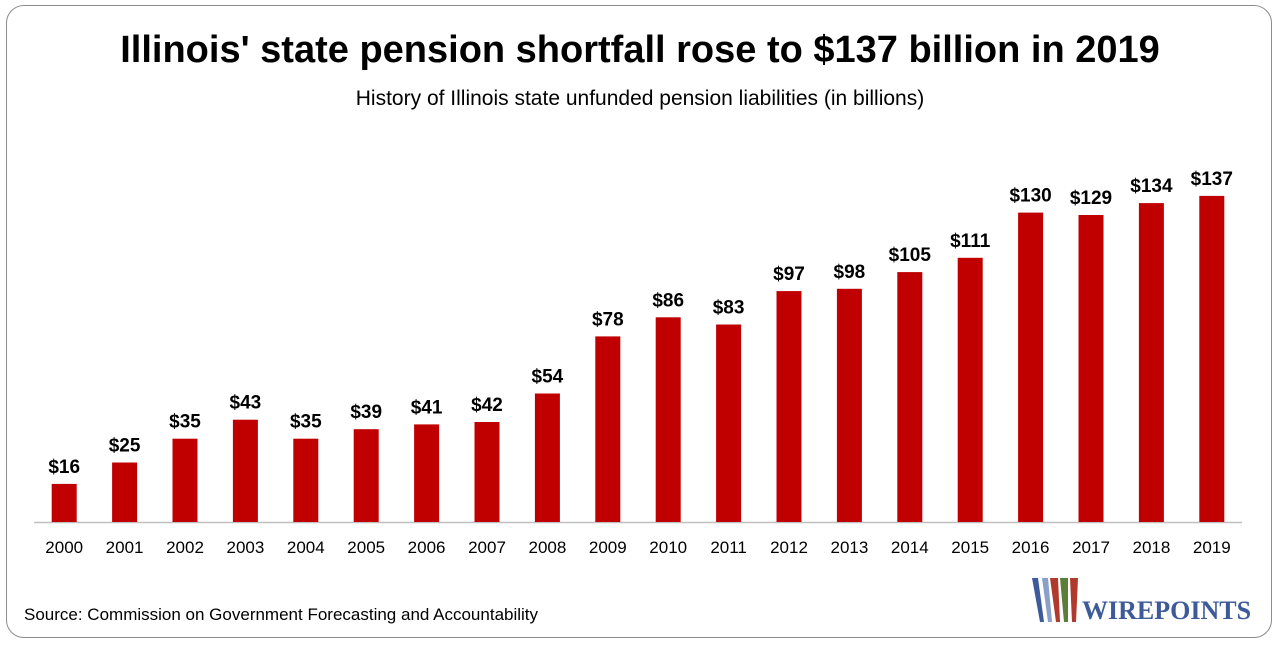 This screenshot has width=1280, height=645. I want to click on x-tick-label-2013: 2013, so click(849, 547).